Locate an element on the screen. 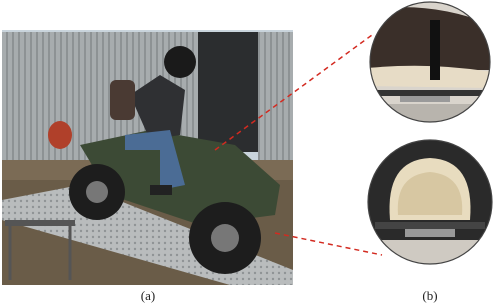  photo-shoe-bottom is located at coordinates (430, 202).